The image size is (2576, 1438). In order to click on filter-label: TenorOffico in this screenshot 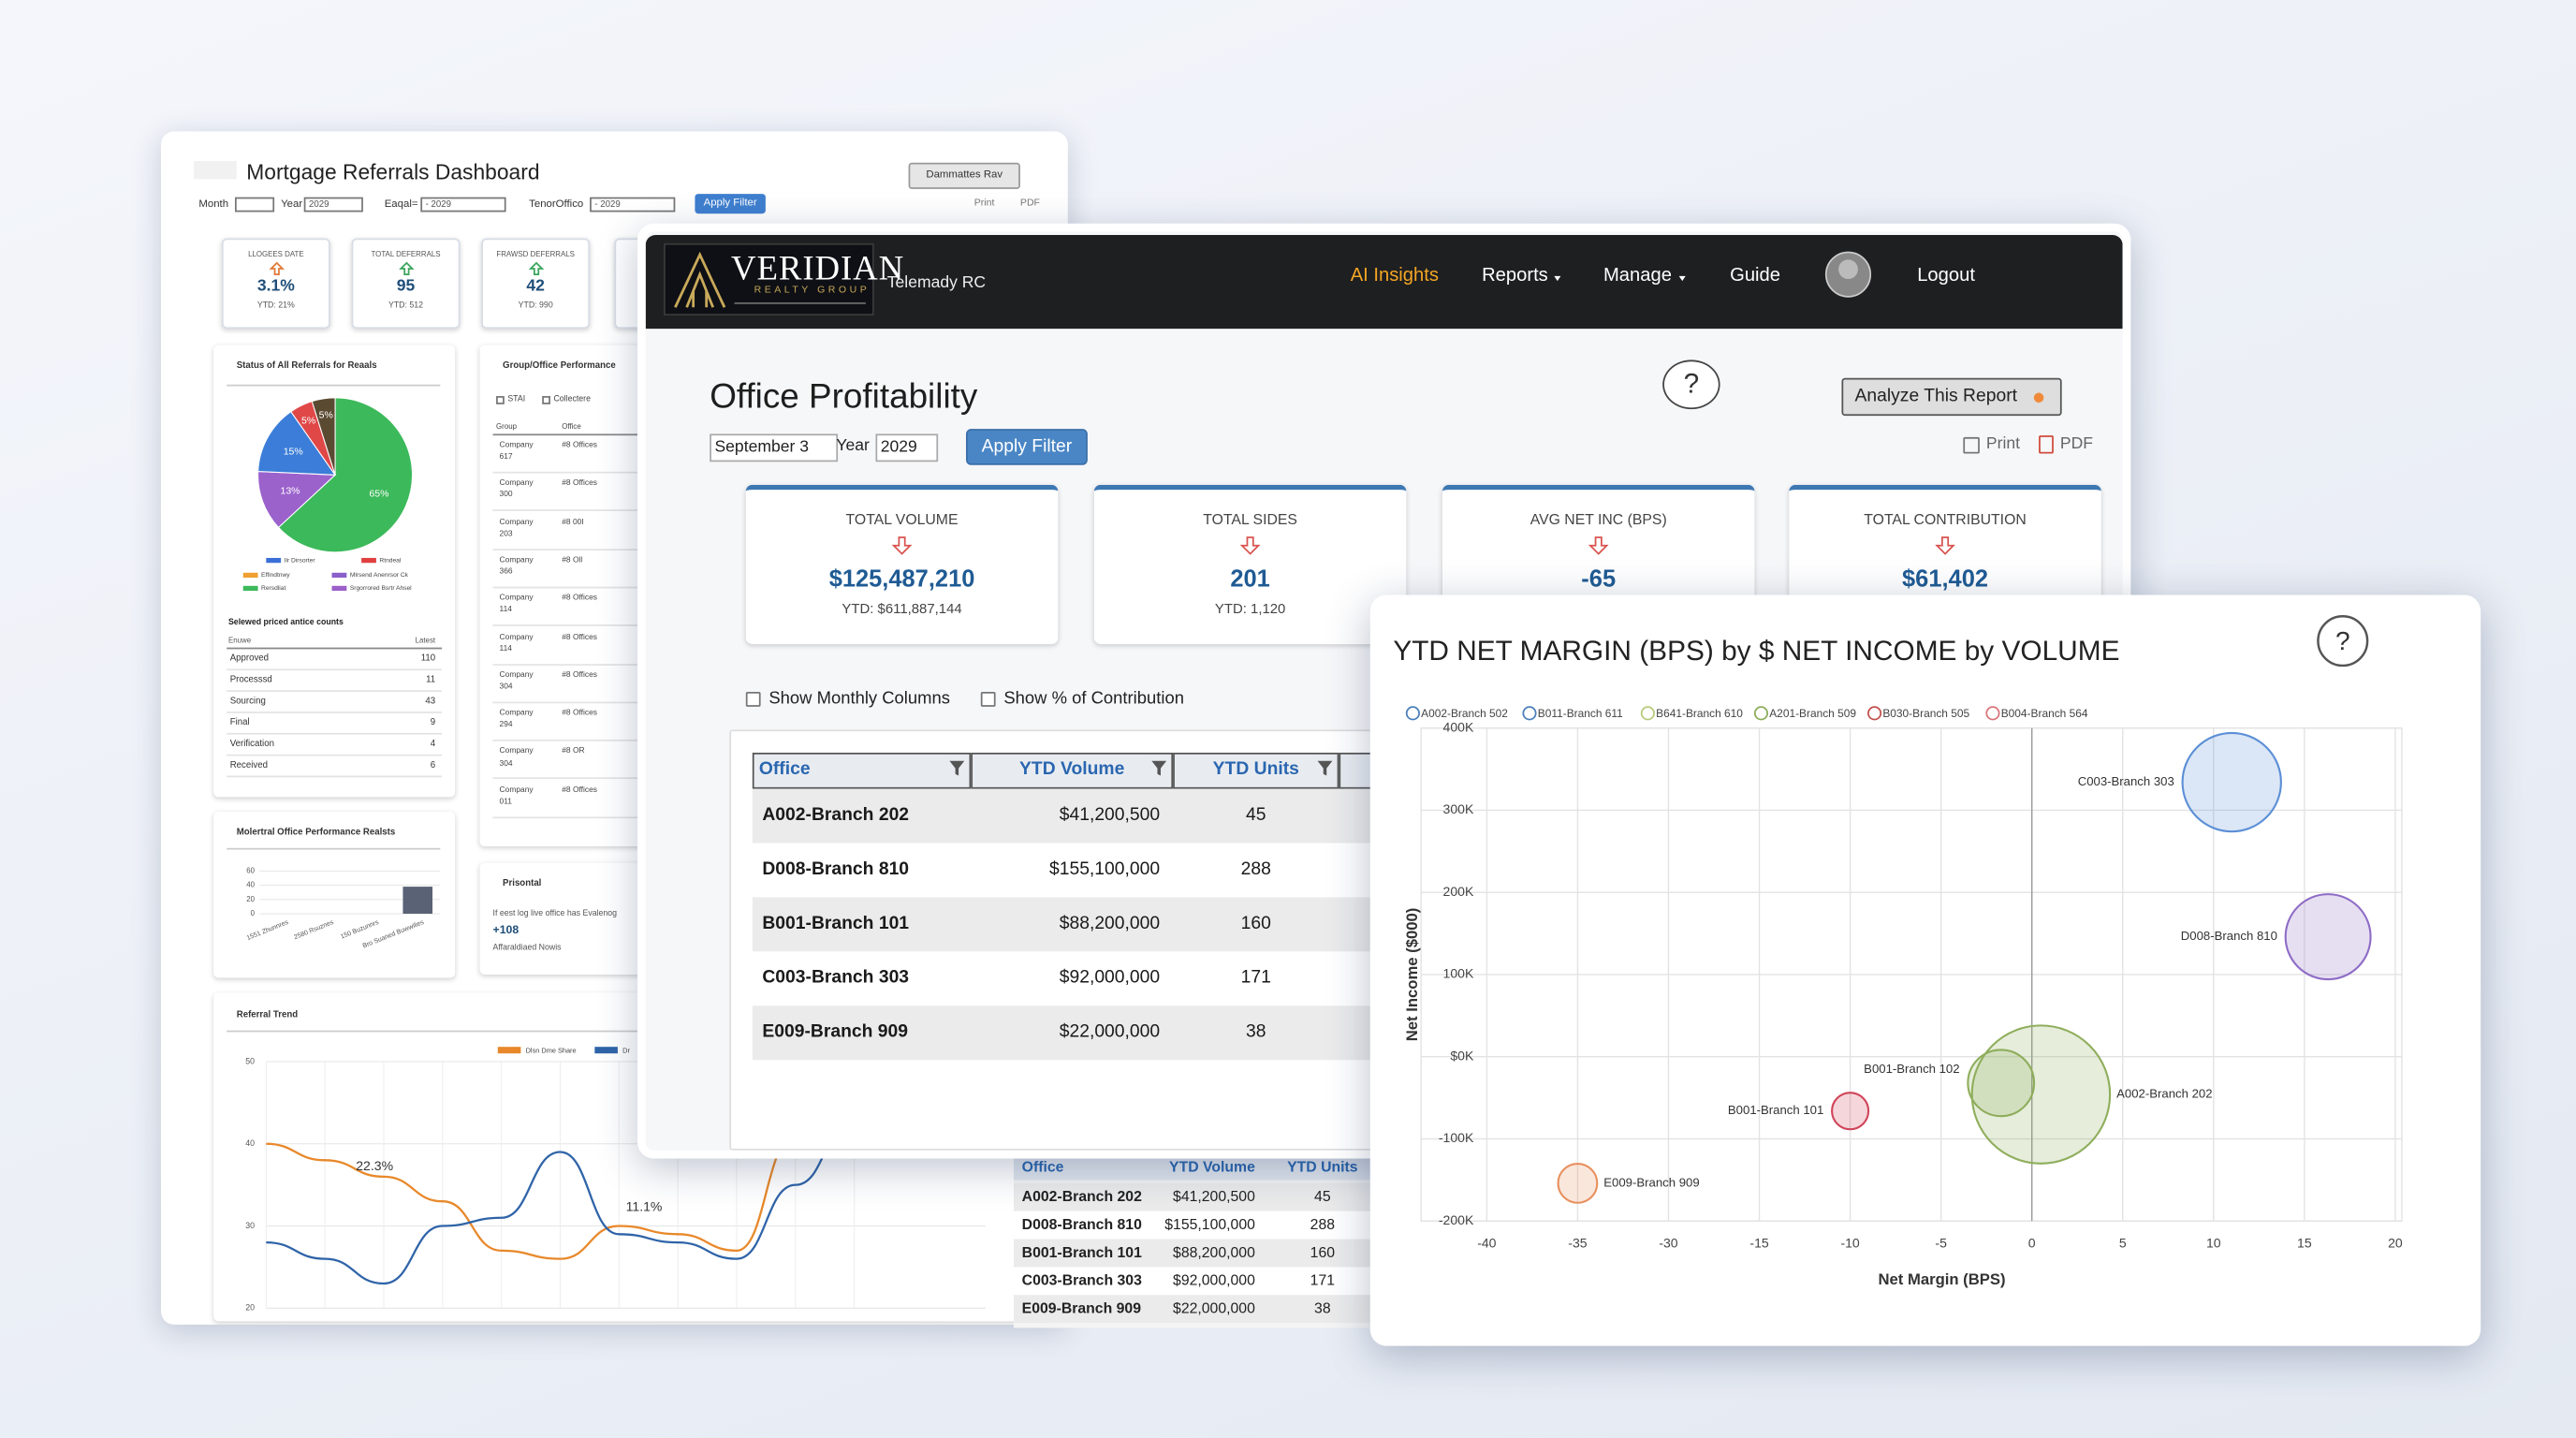, I will do `click(556, 204)`.